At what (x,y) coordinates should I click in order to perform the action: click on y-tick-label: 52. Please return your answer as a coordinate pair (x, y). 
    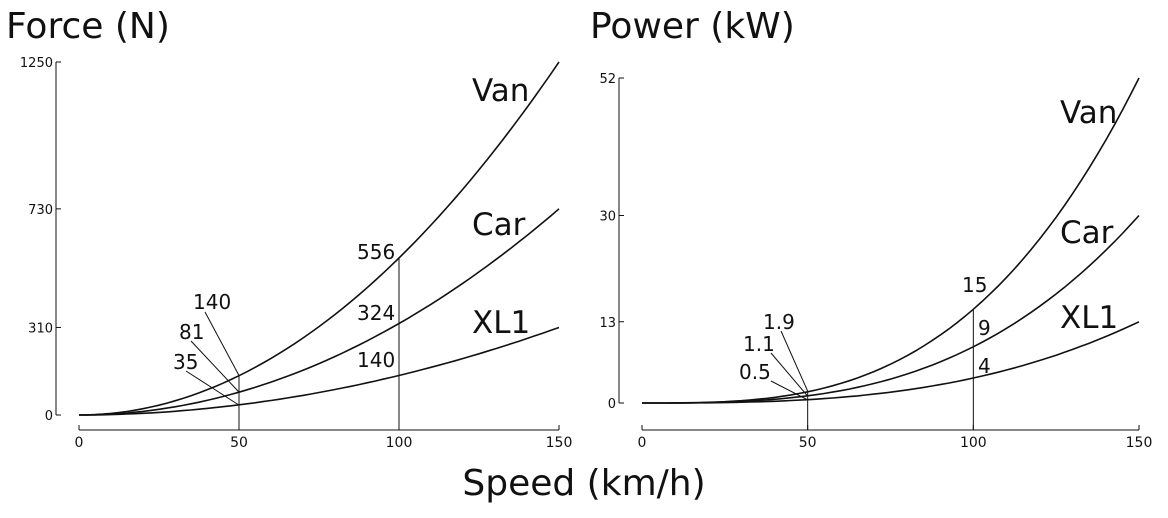
    Looking at the image, I should click on (607, 79).